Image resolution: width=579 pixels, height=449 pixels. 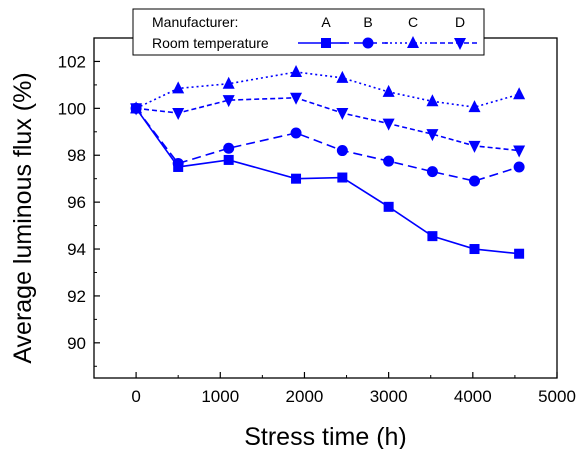 I want to click on y-tick-label: 96, so click(x=76, y=202).